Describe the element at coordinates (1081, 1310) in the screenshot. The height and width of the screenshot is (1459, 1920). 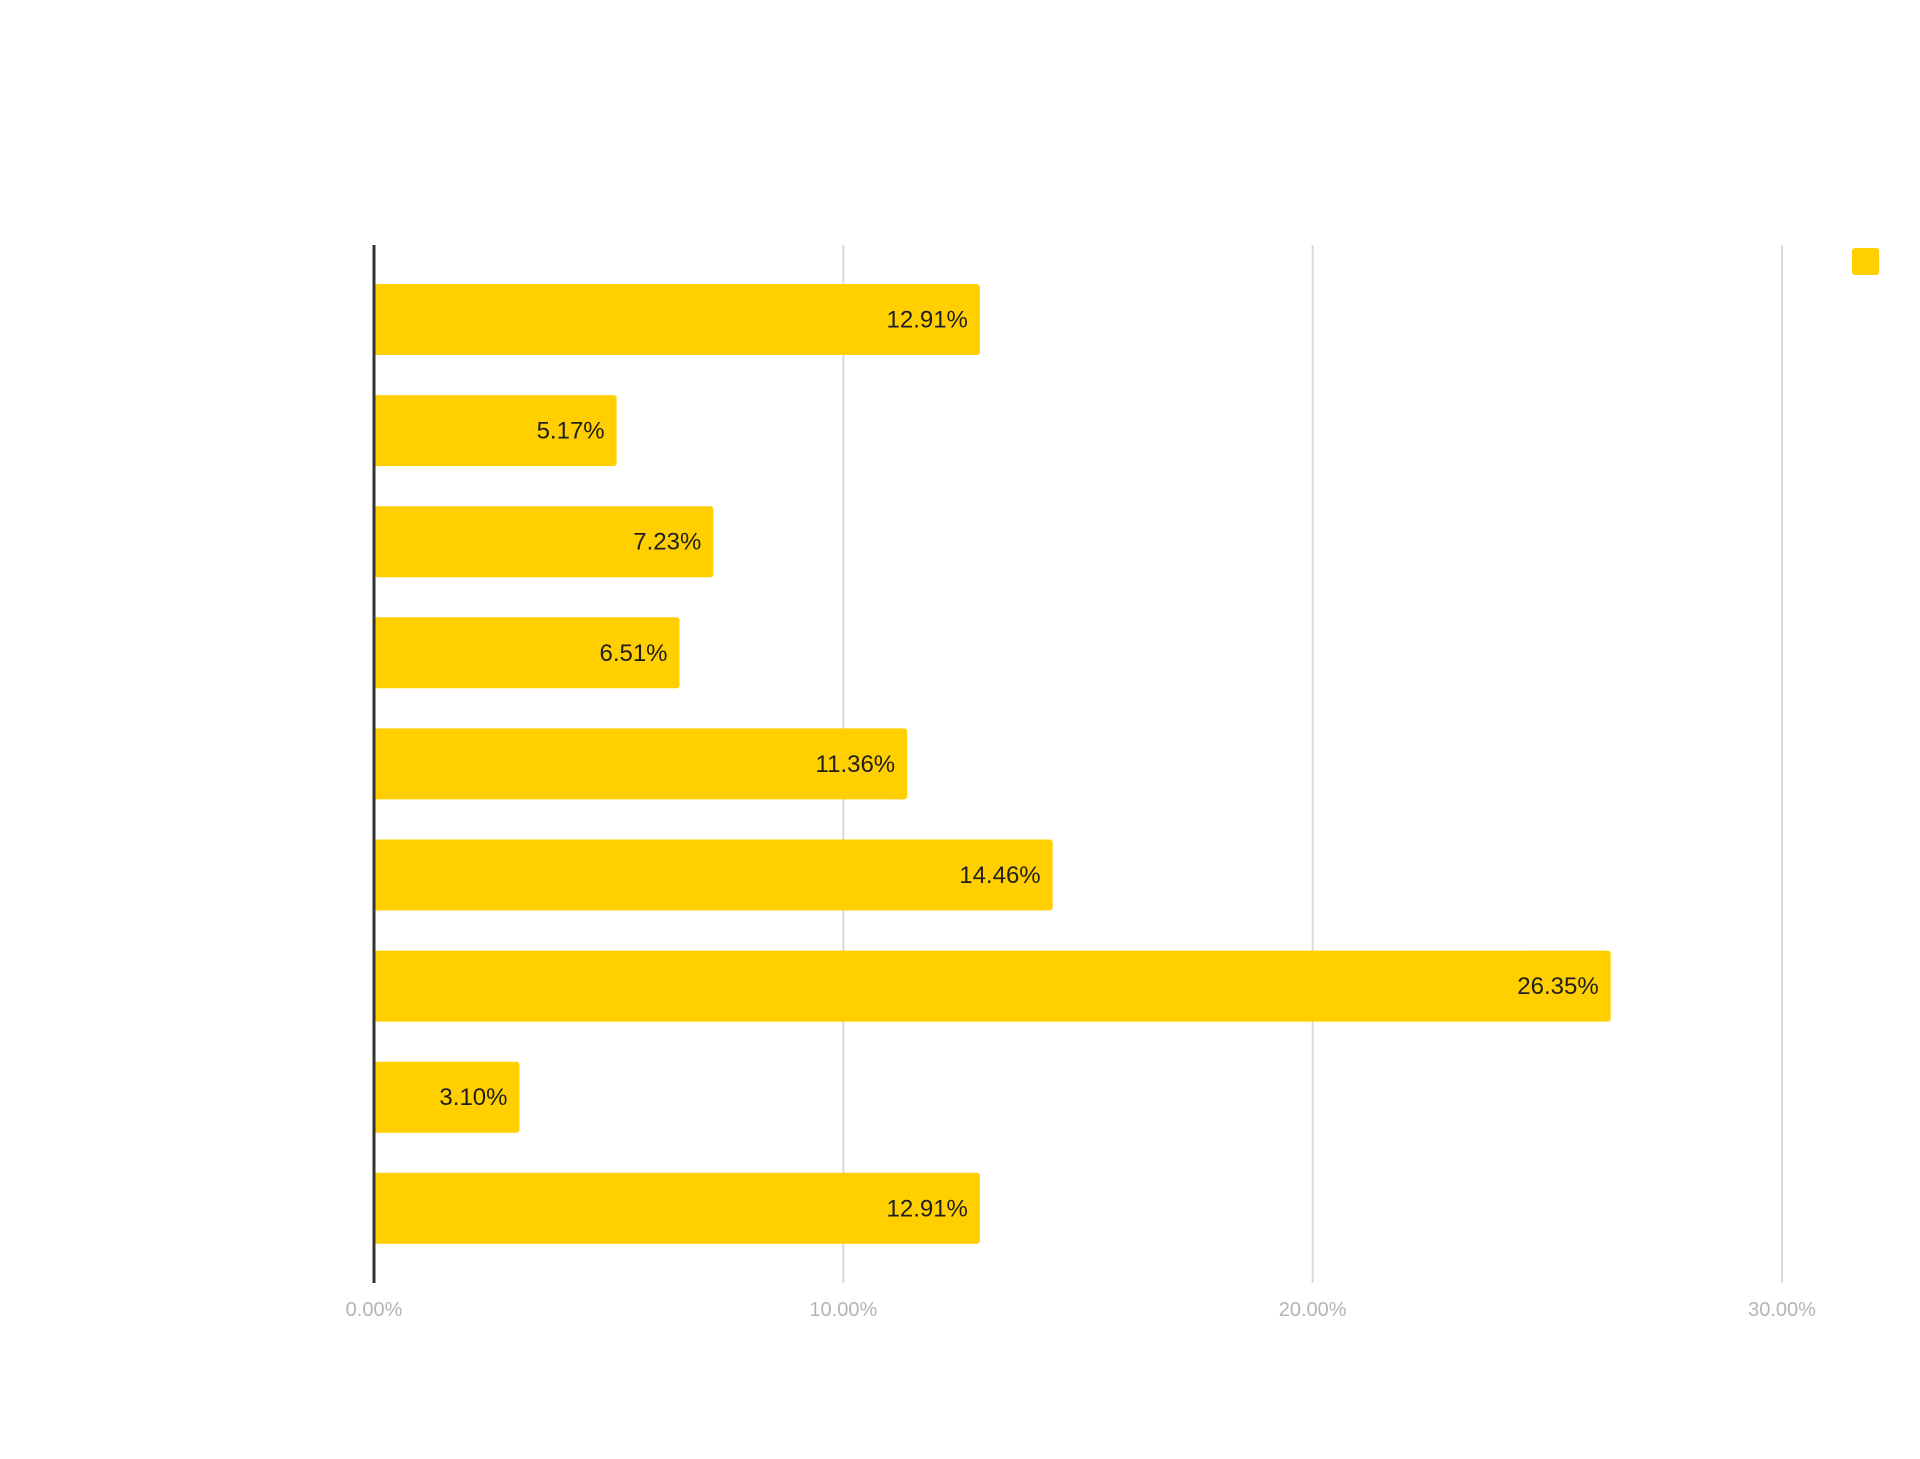
I see `x-tick-labels: 0.00% 10.00% 20.00% 30.00%` at that location.